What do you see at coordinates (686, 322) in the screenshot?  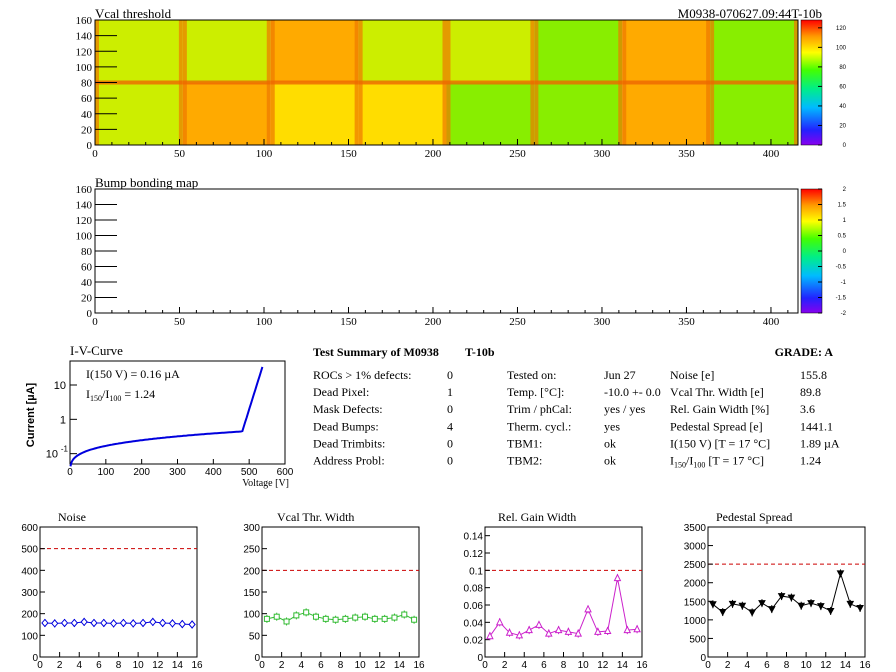 I see `bump-x-tick-label: 350` at bounding box center [686, 322].